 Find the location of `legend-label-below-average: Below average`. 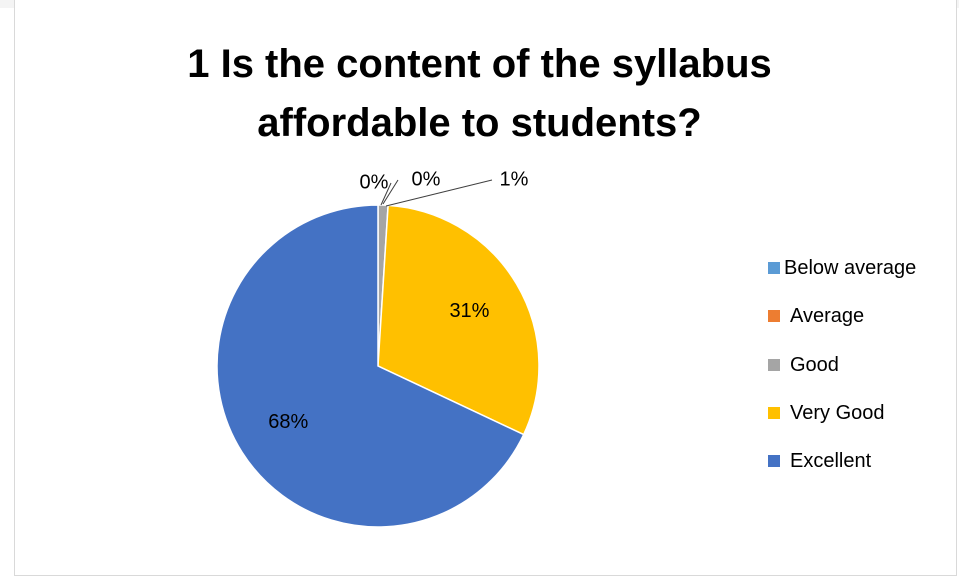

legend-label-below-average: Below average is located at coordinates (850, 268).